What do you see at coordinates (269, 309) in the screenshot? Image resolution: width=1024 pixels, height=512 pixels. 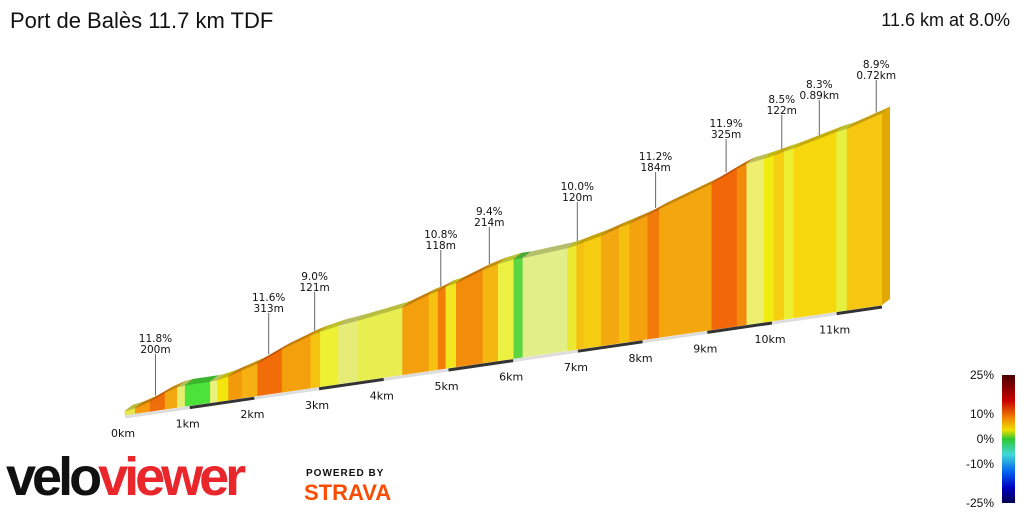 I see `annotation-length: 313m` at bounding box center [269, 309].